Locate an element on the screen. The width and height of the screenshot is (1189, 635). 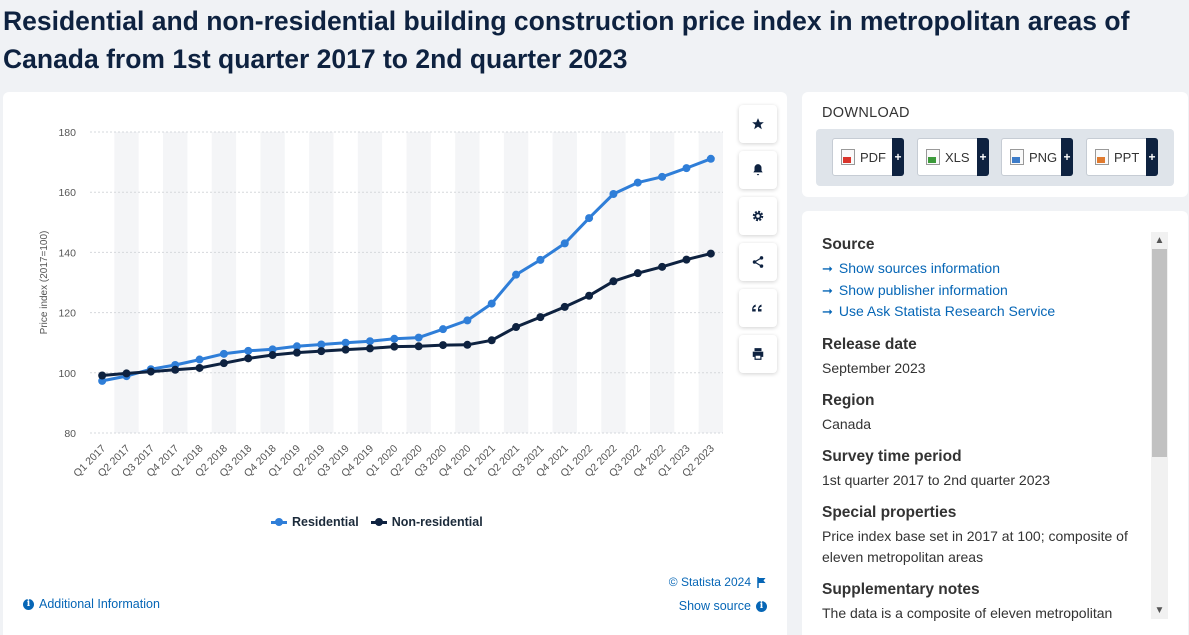
quote-icon is located at coordinates (757, 308).